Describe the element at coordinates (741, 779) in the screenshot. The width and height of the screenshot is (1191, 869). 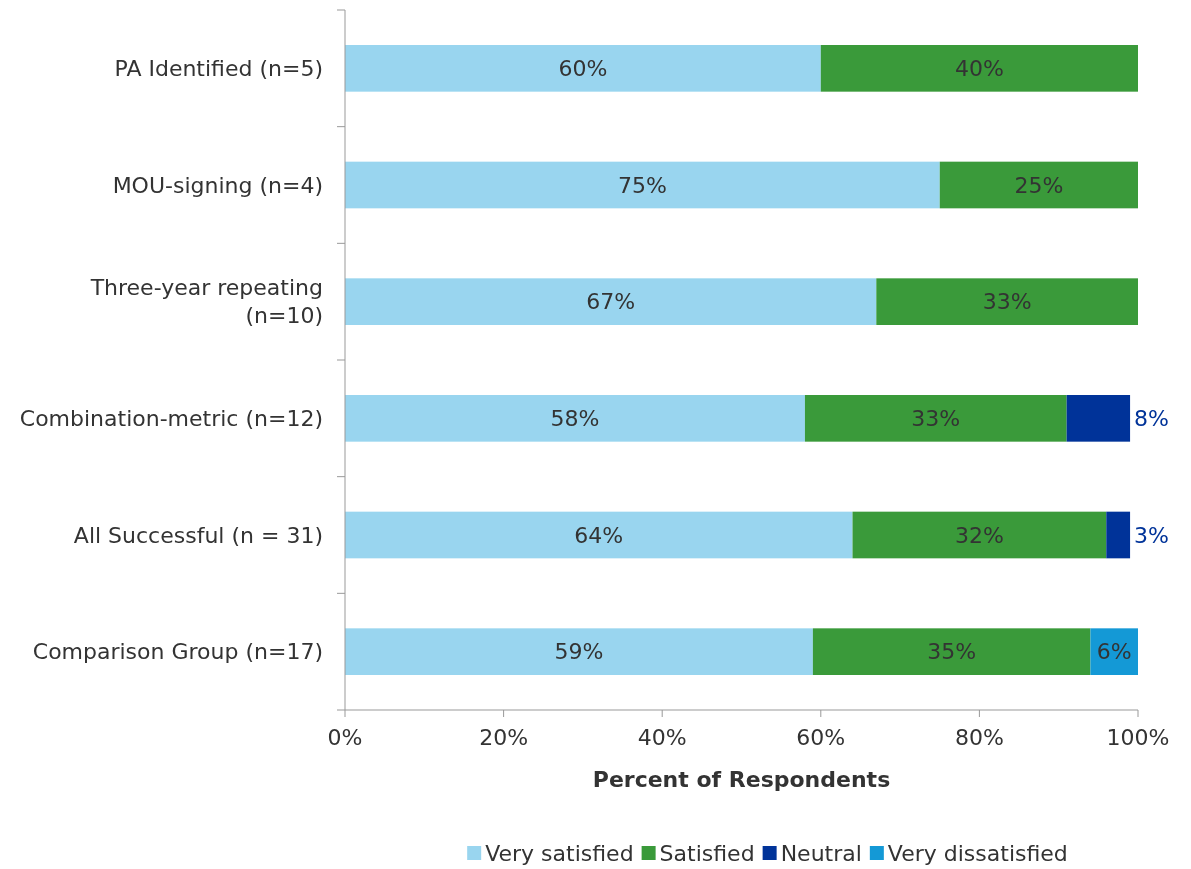
I see `x-axis-title: Percent of Respondents` at that location.